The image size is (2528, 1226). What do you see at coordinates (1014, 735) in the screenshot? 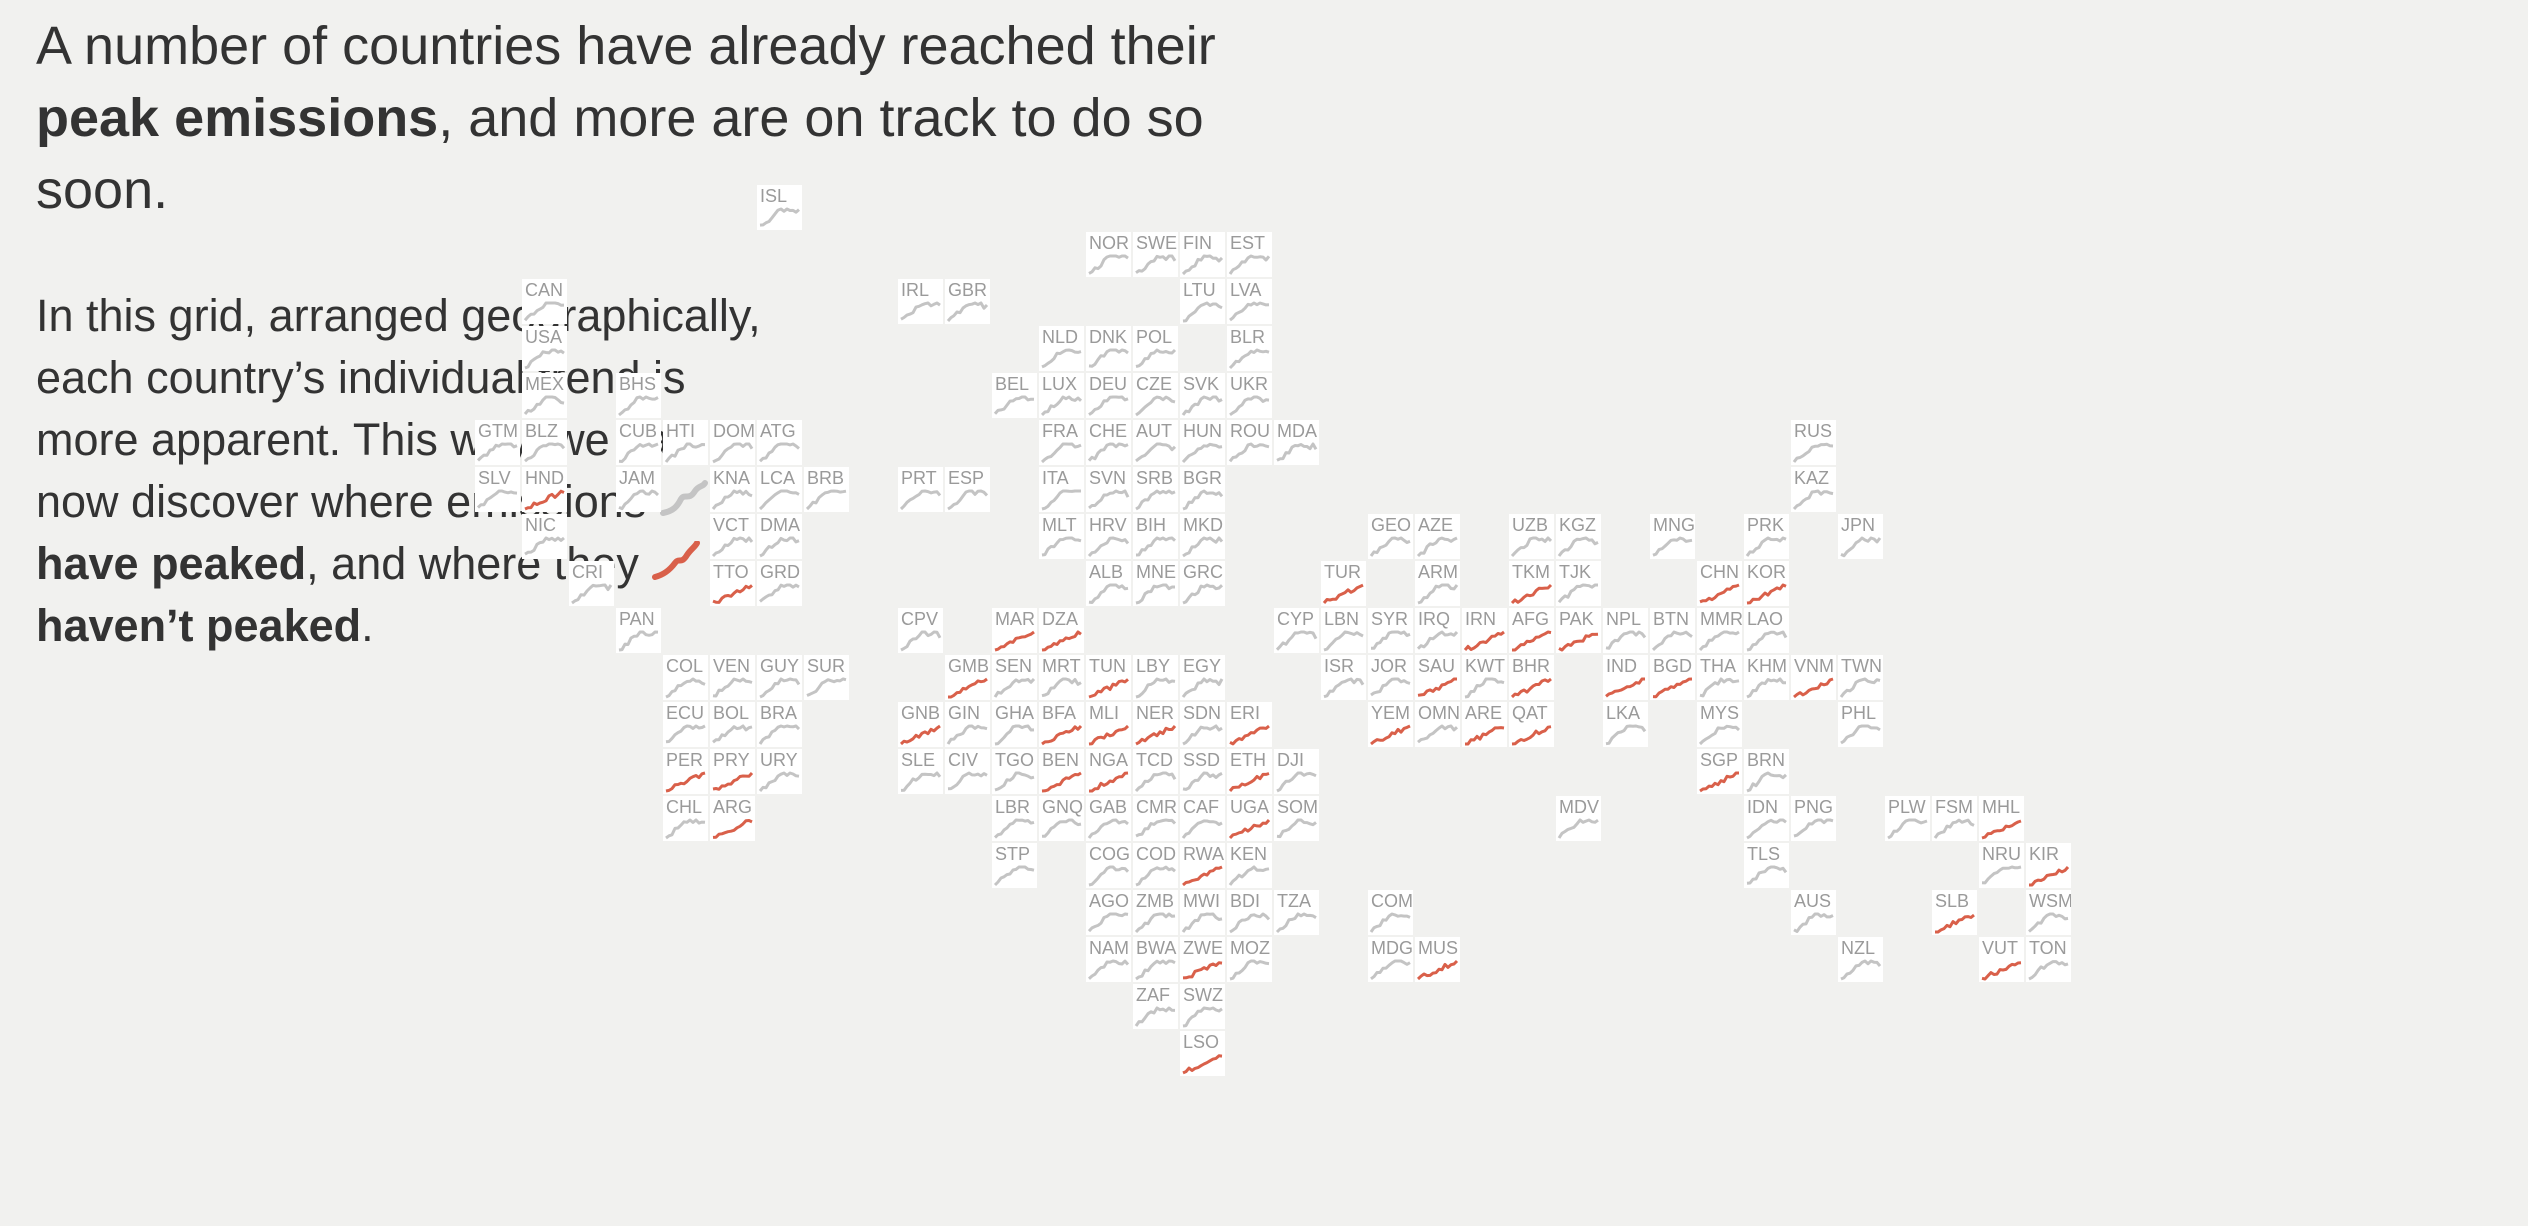
I see `sparkline-gha` at bounding box center [1014, 735].